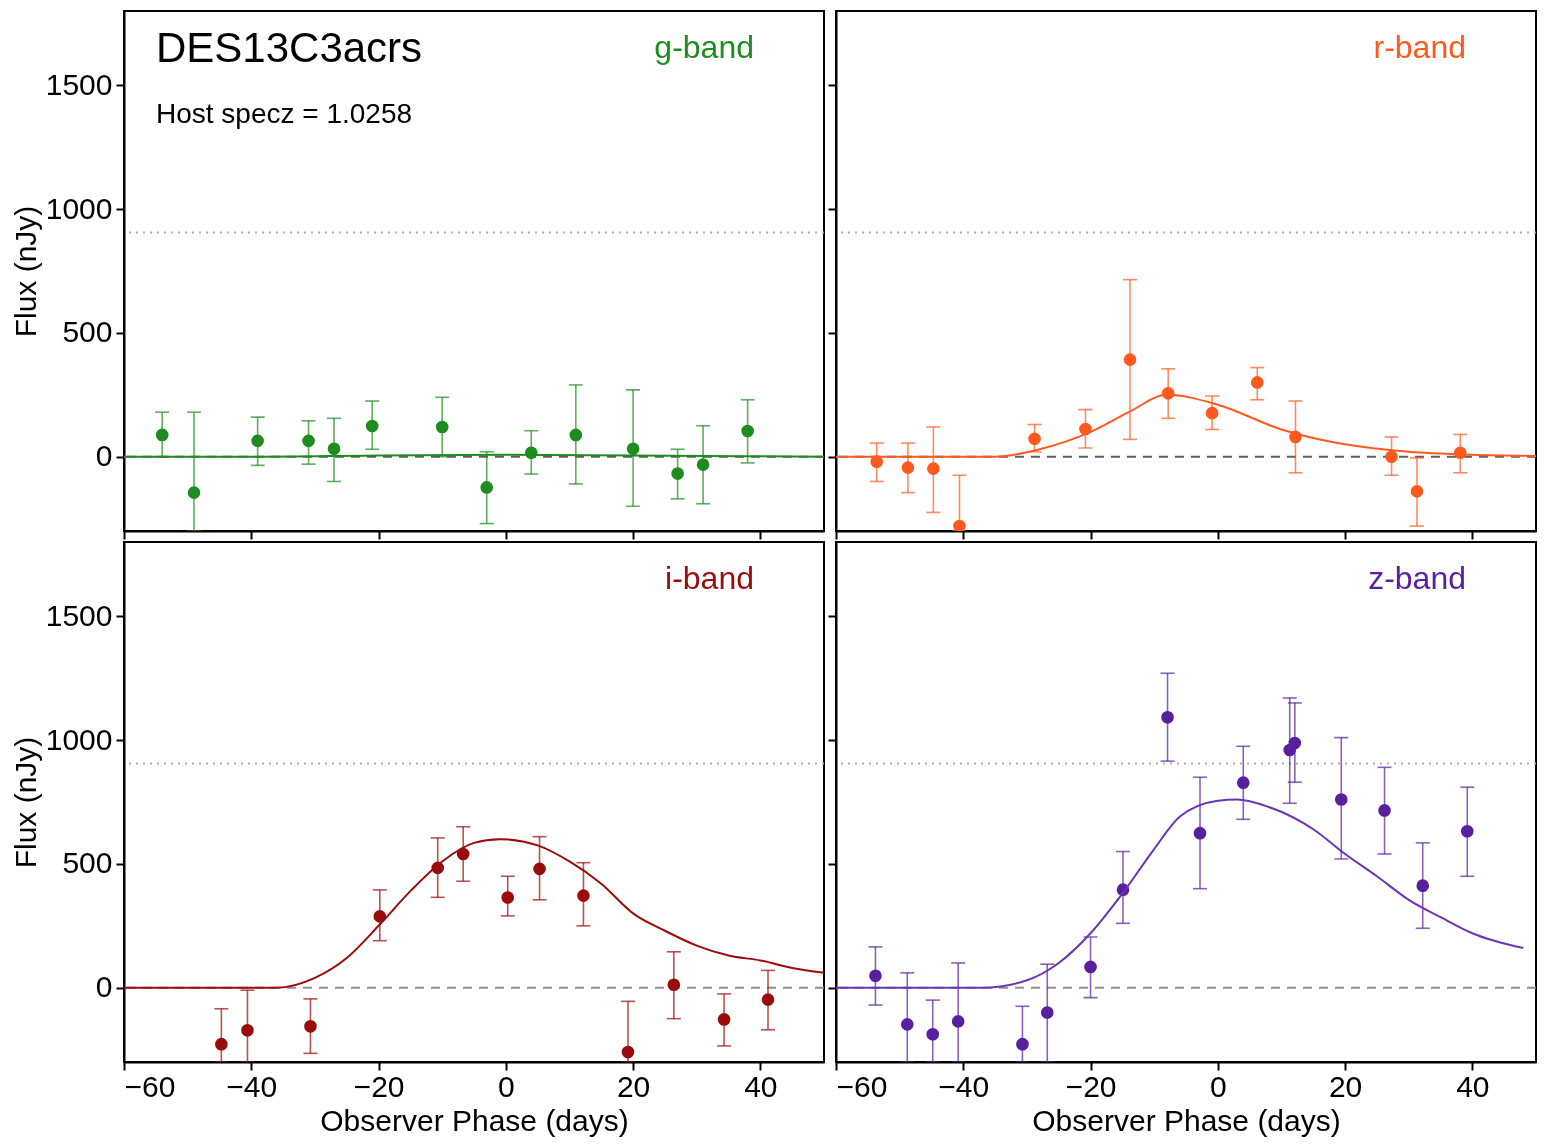 Image resolution: width=1565 pixels, height=1147 pixels. What do you see at coordinates (289, 47) in the screenshot?
I see `chart-title: DES13C3acrs` at bounding box center [289, 47].